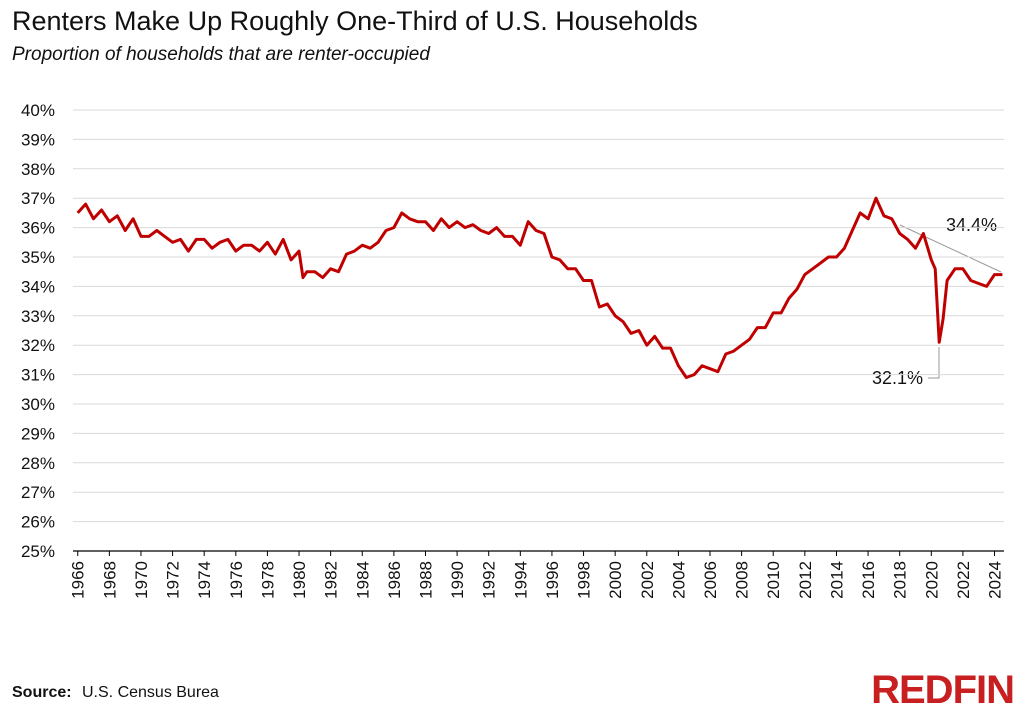 The image size is (1024, 710). What do you see at coordinates (109, 580) in the screenshot?
I see `x-tick-label: 1968` at bounding box center [109, 580].